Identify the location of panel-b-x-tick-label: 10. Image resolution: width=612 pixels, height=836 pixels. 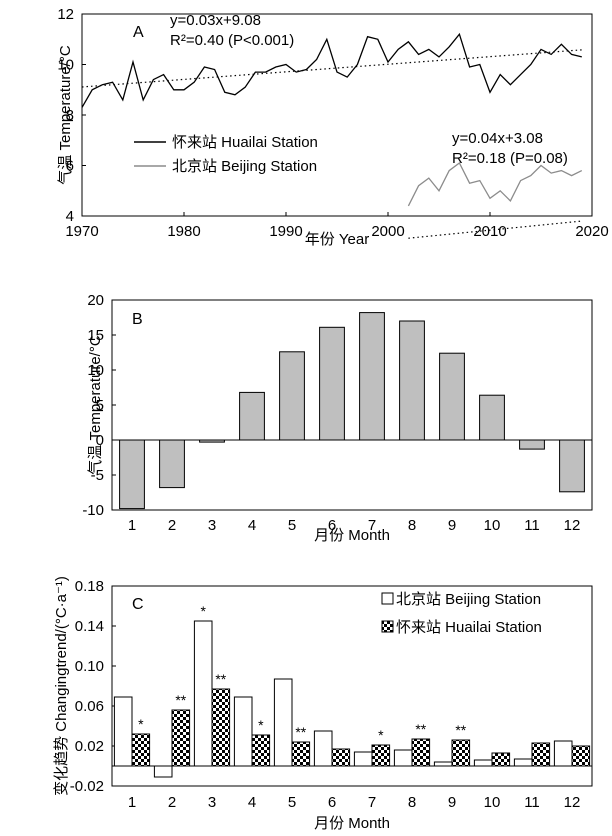
(492, 525).